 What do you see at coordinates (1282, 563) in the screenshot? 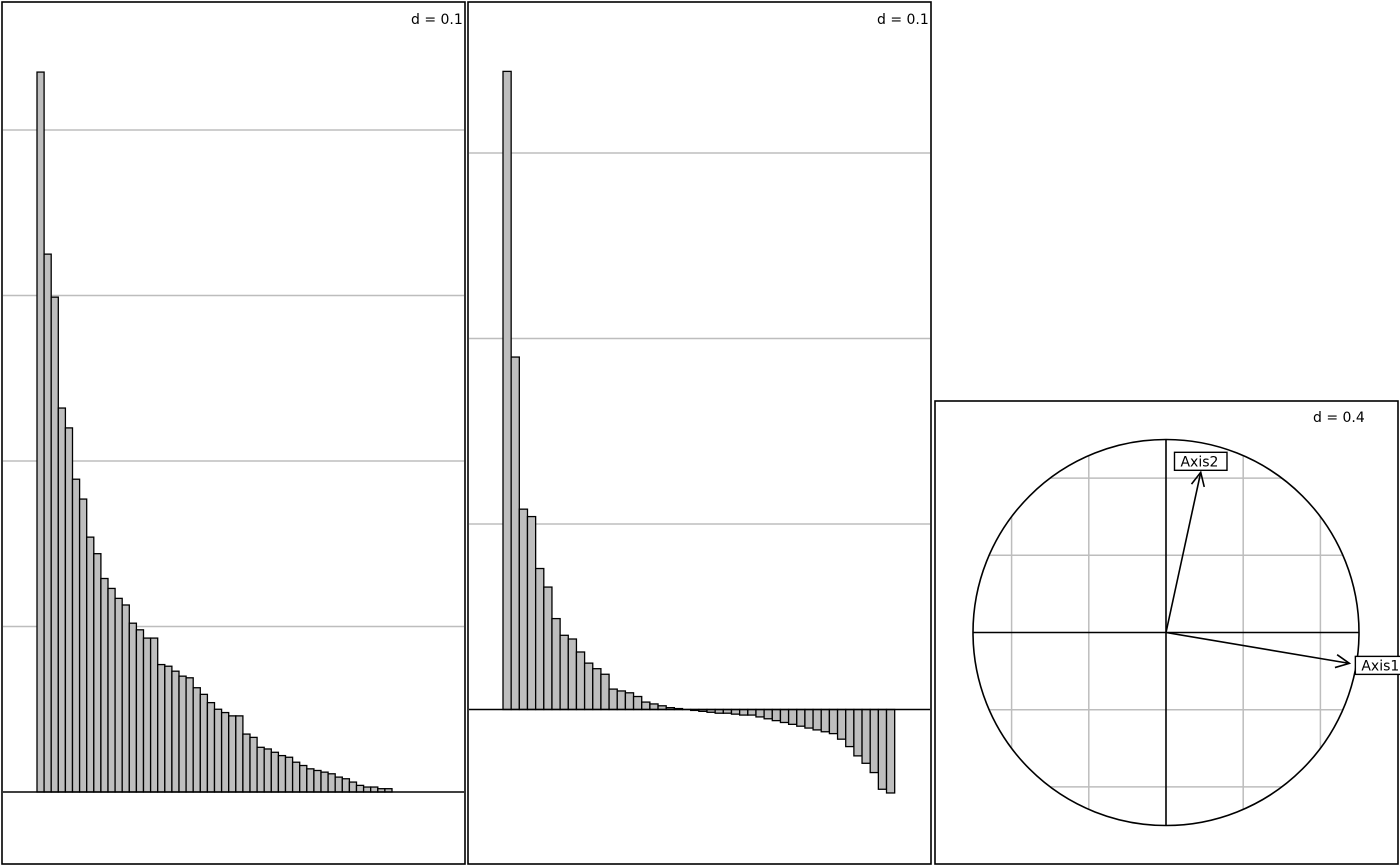
I see `circle-vectors: Axis1 Axis2` at bounding box center [1282, 563].